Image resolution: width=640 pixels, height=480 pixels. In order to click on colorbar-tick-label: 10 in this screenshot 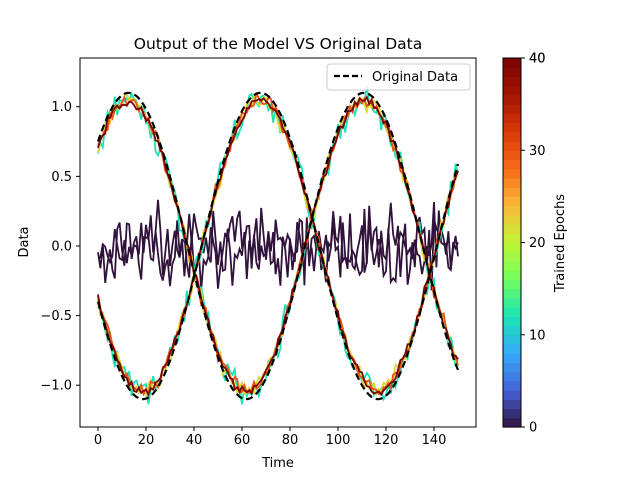, I will do `click(537, 335)`.